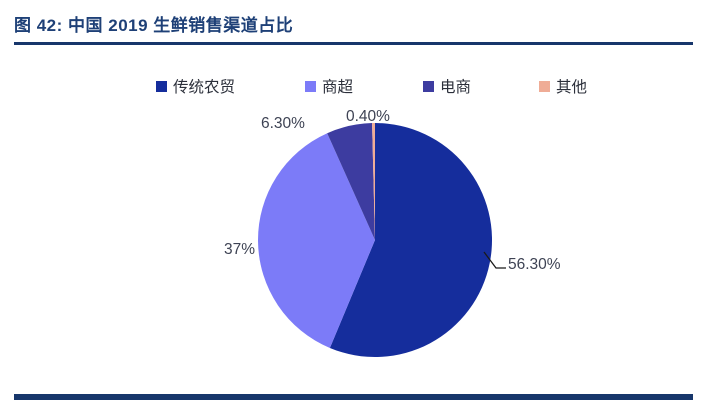  Describe the element at coordinates (411, 239) in the screenshot. I see `pie-slice-传统农贸` at that location.